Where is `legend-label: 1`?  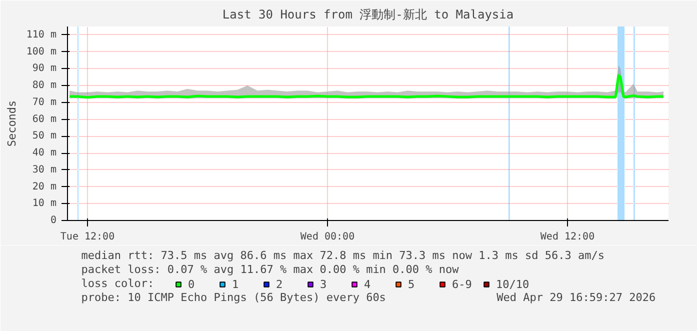 legend-label: 1 is located at coordinates (236, 284).